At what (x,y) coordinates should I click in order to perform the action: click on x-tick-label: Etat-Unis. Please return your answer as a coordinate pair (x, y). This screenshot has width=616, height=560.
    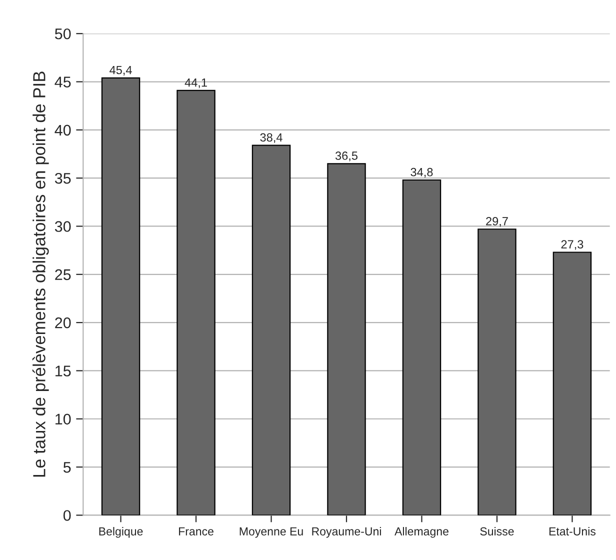
    Looking at the image, I should click on (572, 531).